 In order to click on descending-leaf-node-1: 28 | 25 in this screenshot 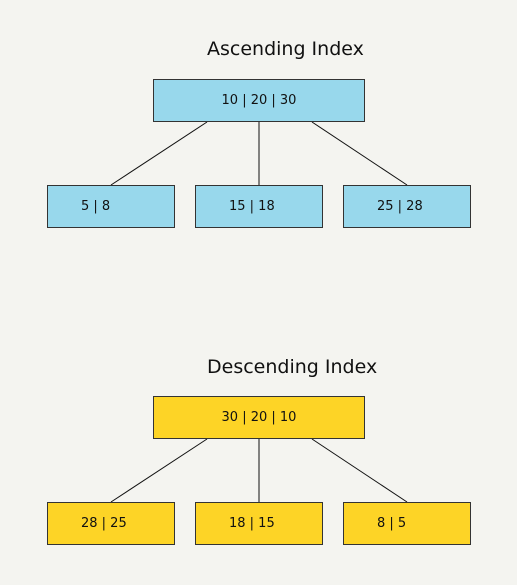, I will do `click(111, 523)`.